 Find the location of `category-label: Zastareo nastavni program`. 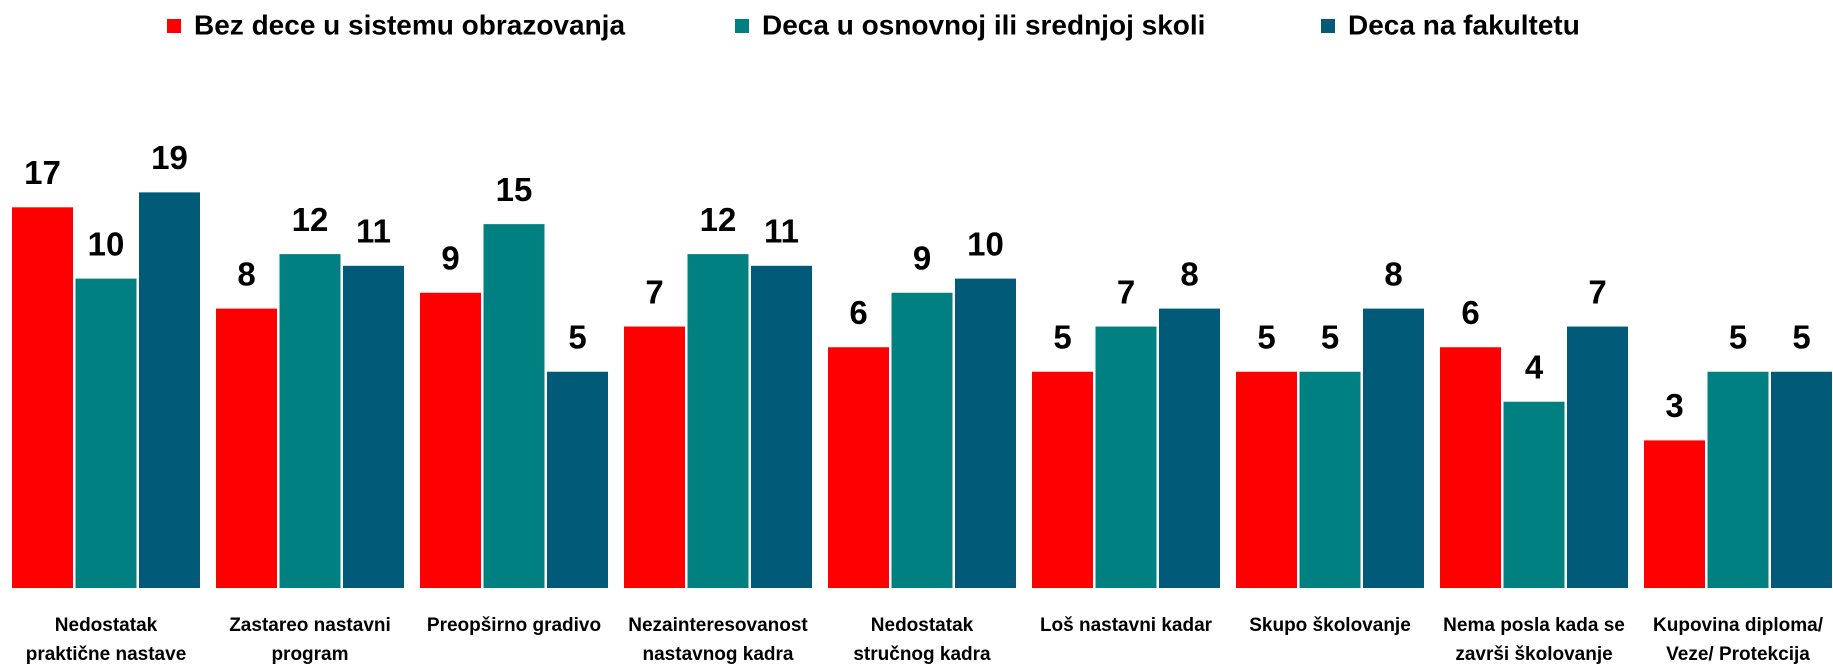

category-label: Zastareo nastavni program is located at coordinates (310, 640).